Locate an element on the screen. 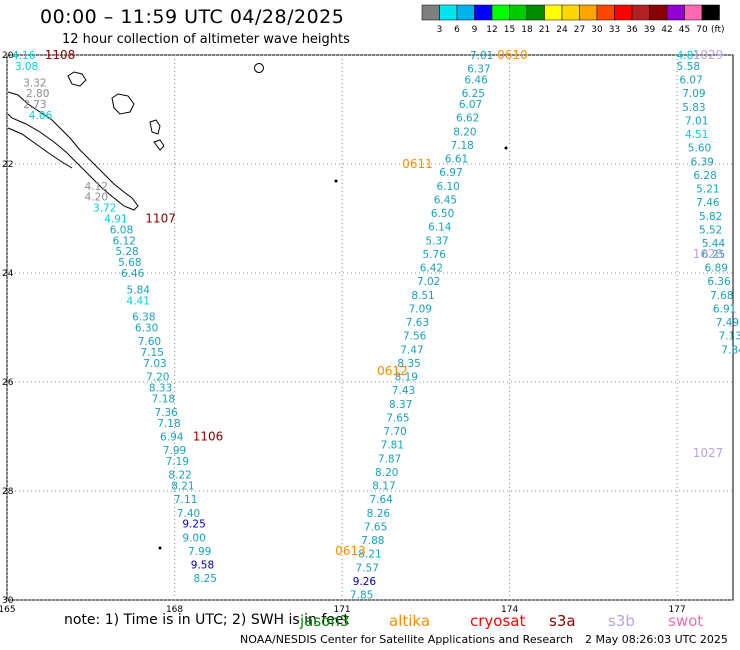  lon-tick-label: 165 is located at coordinates (8, 610).